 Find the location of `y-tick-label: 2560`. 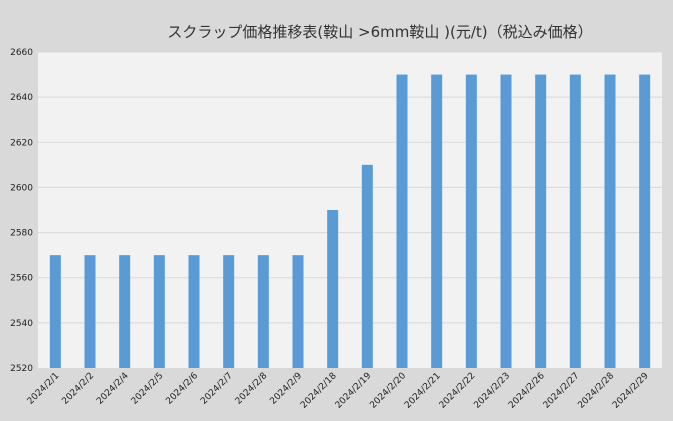

y-tick-label: 2560 is located at coordinates (21, 279).